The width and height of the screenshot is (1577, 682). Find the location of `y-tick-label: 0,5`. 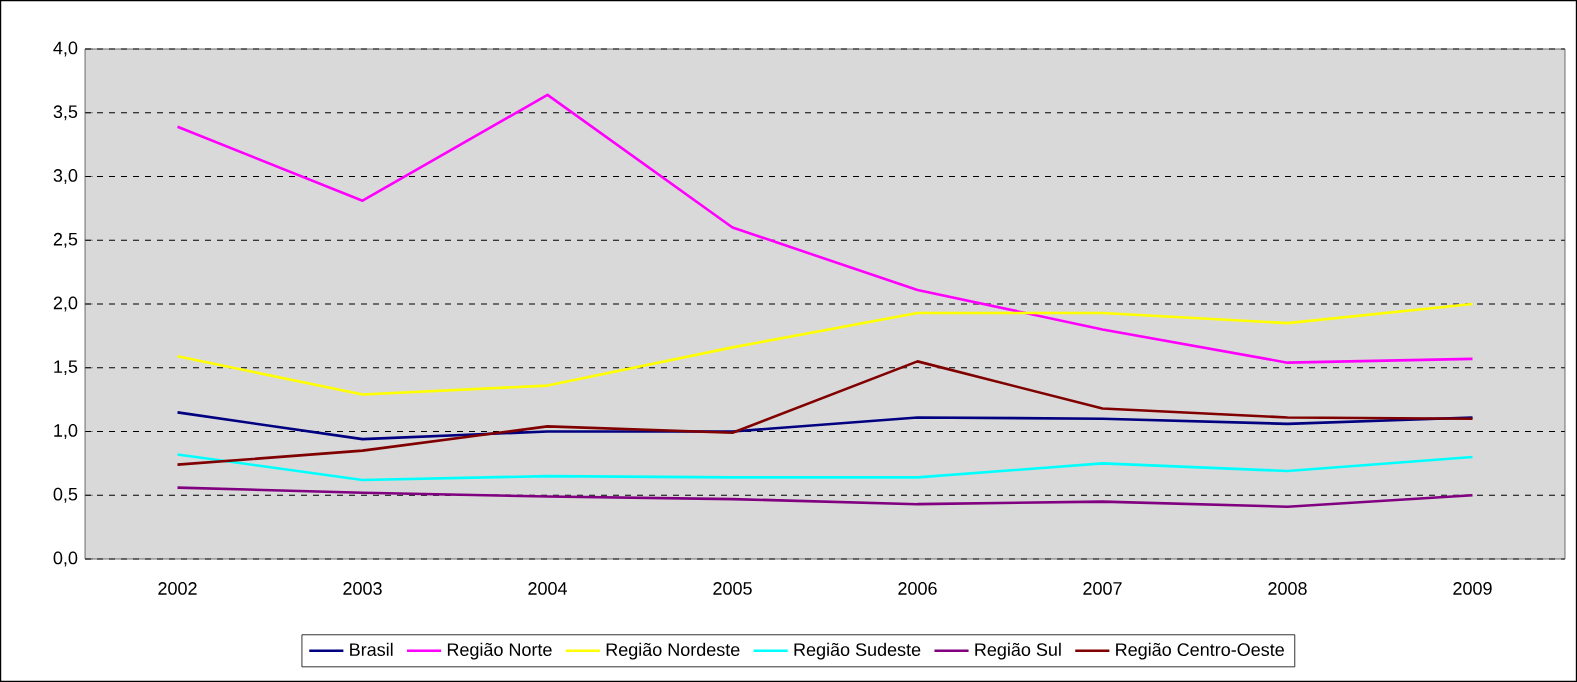

y-tick-label: 0,5 is located at coordinates (65, 495).